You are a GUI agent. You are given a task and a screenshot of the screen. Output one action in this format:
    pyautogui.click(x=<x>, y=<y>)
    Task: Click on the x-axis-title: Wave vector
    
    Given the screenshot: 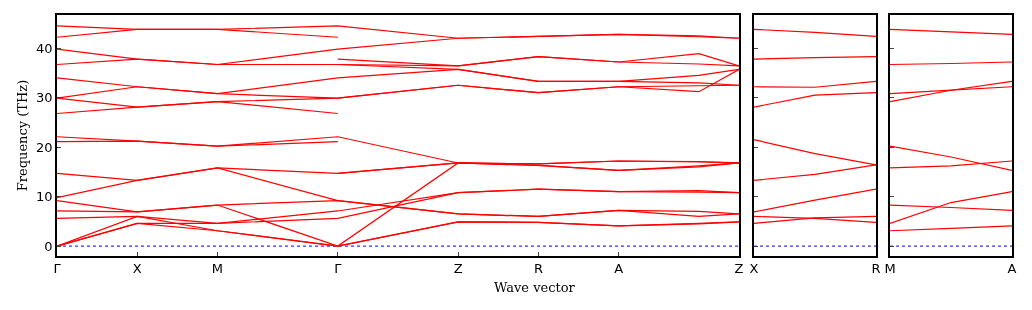 What is the action you would take?
    pyautogui.click(x=535, y=287)
    